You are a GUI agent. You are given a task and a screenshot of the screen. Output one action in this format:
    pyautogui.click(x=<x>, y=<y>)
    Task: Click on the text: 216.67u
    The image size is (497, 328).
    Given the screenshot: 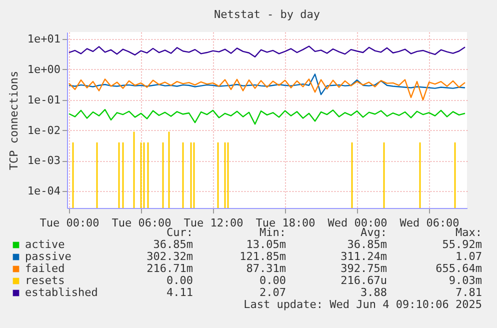 What is the action you would take?
    pyautogui.click(x=363, y=280)
    